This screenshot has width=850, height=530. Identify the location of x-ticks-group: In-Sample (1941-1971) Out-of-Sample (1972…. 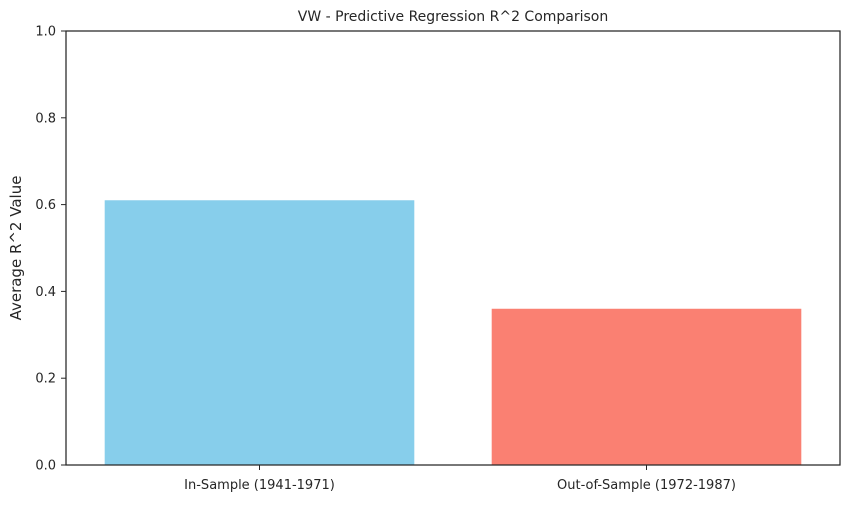
(460, 479).